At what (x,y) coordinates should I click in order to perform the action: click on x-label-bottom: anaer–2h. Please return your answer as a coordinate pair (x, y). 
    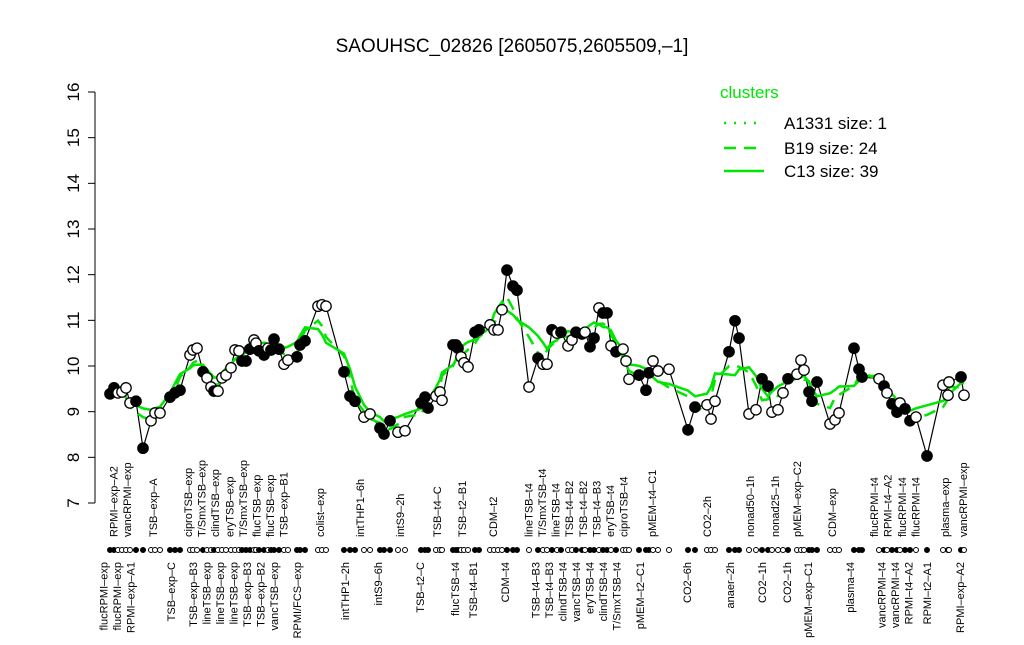
    Looking at the image, I should click on (731, 585).